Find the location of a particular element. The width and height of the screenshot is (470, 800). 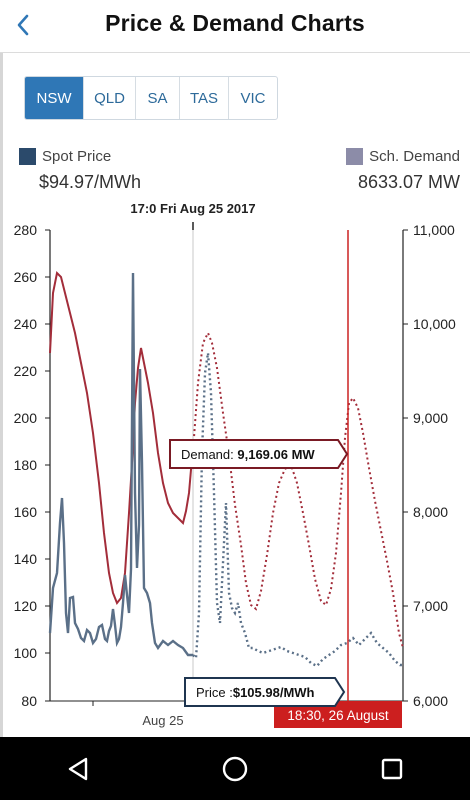

right-tick: 6,000 is located at coordinates (425, 701).